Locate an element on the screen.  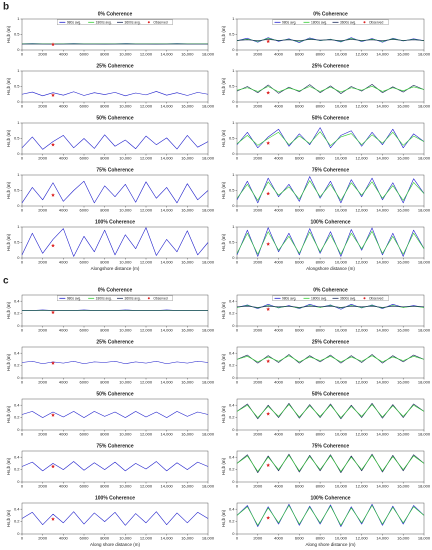
panel-label: b is located at coordinates (6, 7).